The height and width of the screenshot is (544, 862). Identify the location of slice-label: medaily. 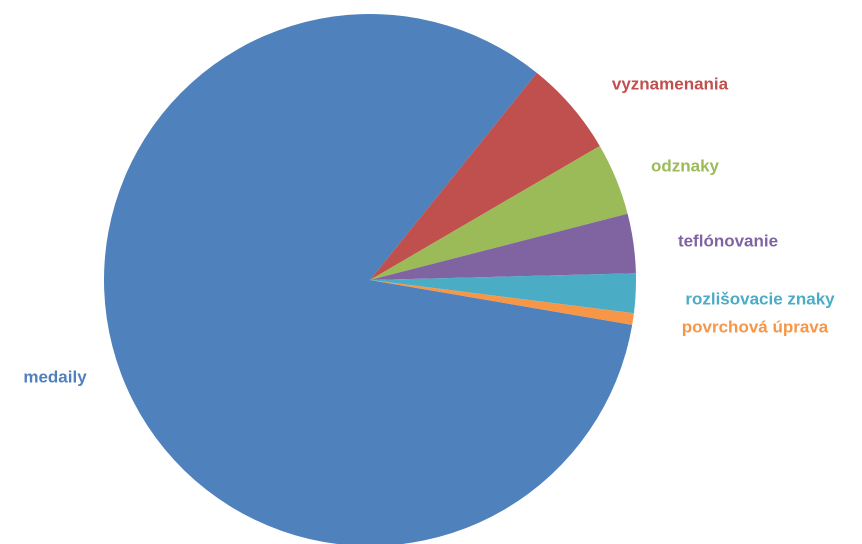
(55, 376).